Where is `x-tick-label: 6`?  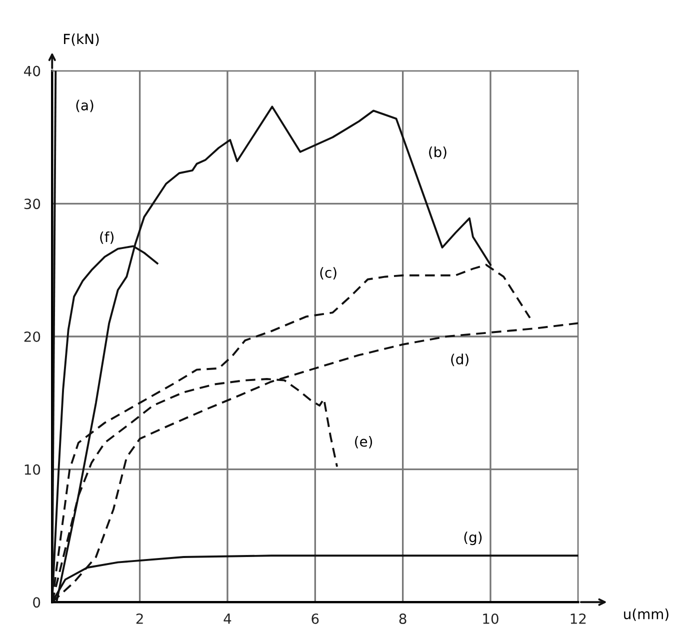
x-tick-label: 6 is located at coordinates (315, 618).